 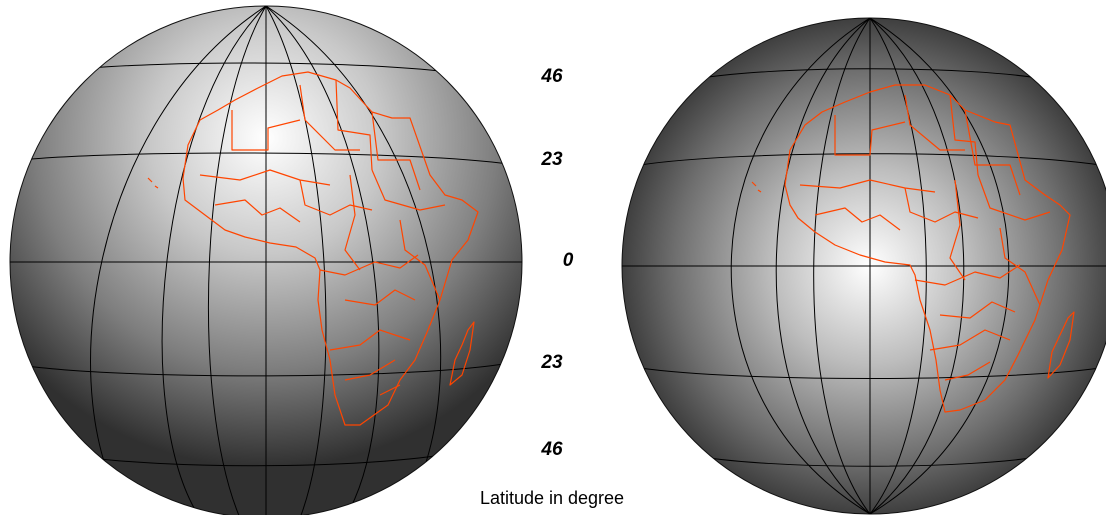 What do you see at coordinates (1061, 345) in the screenshot?
I see `right-madagascar` at bounding box center [1061, 345].